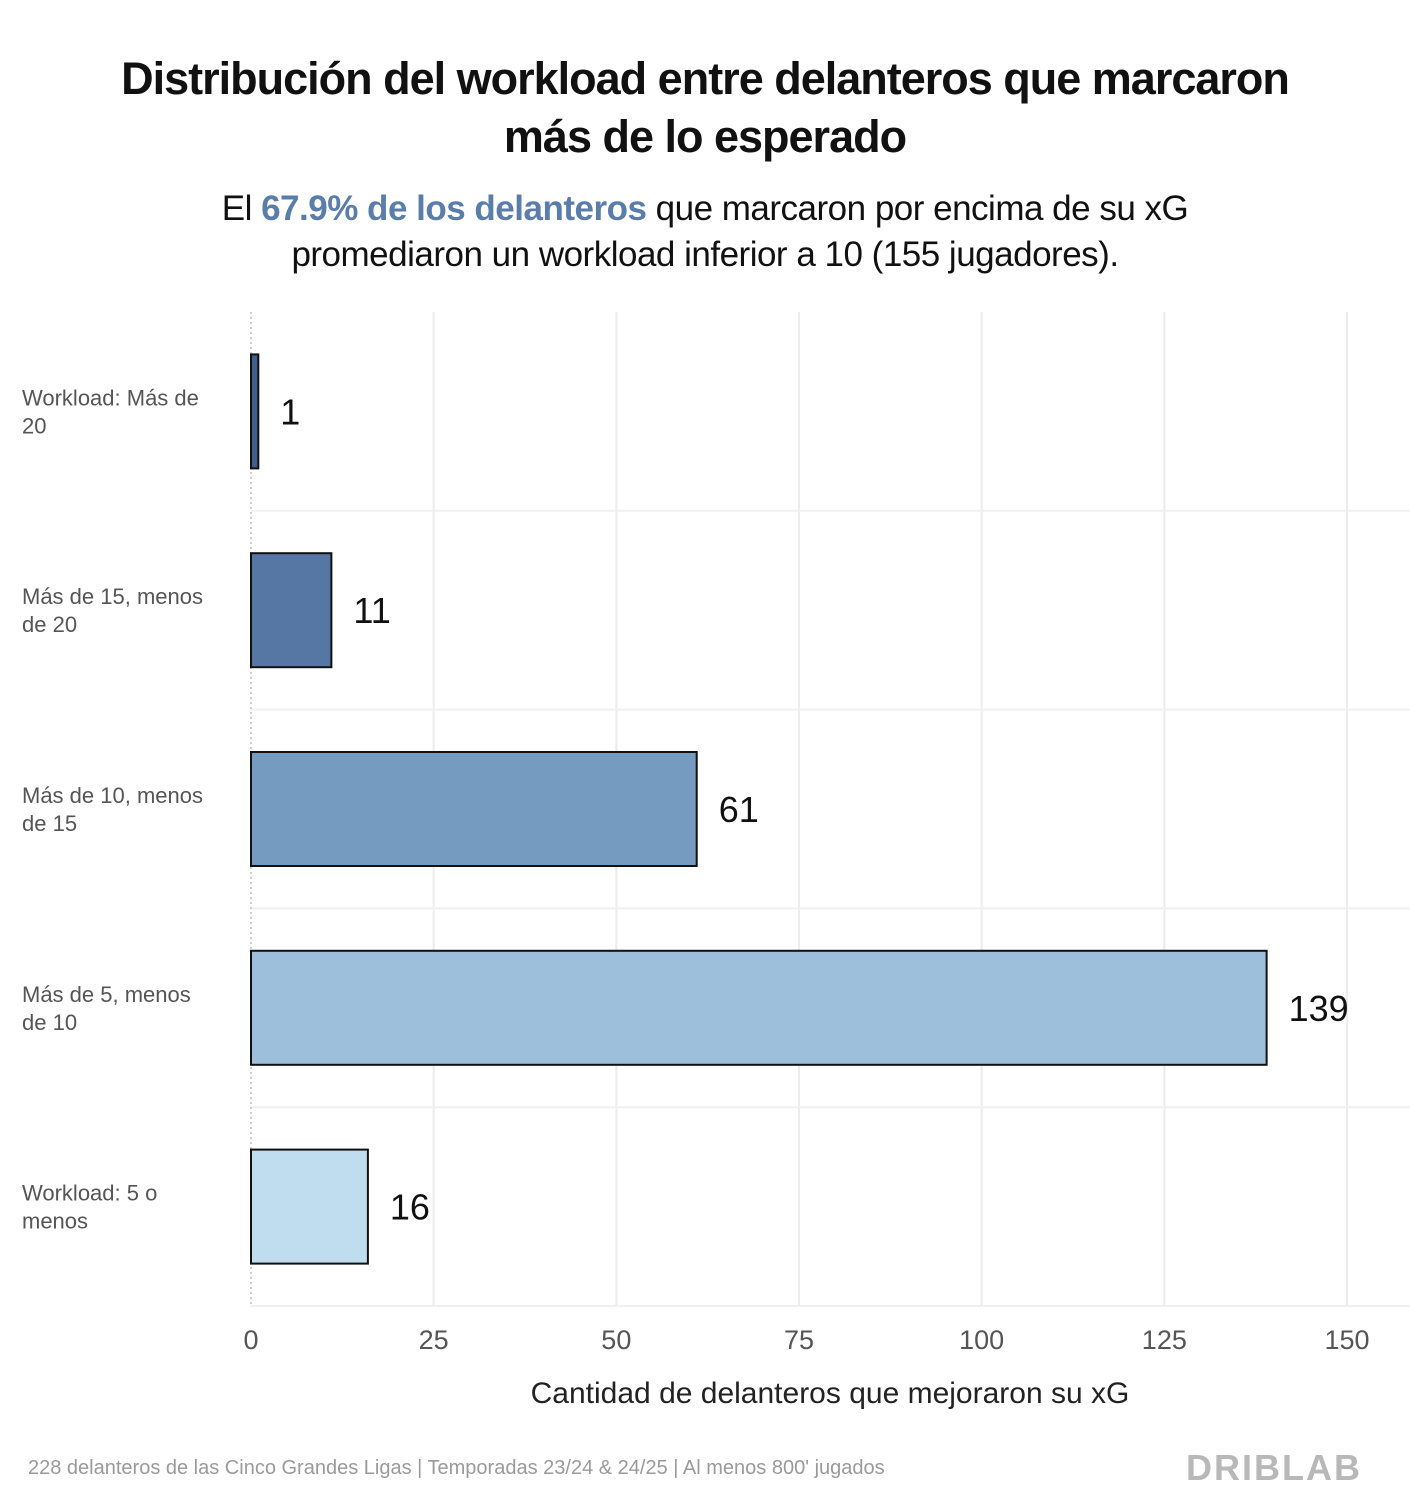 Image resolution: width=1410 pixels, height=1512 pixels. I want to click on y-tick-label: Workload: Más de, so click(110, 397).